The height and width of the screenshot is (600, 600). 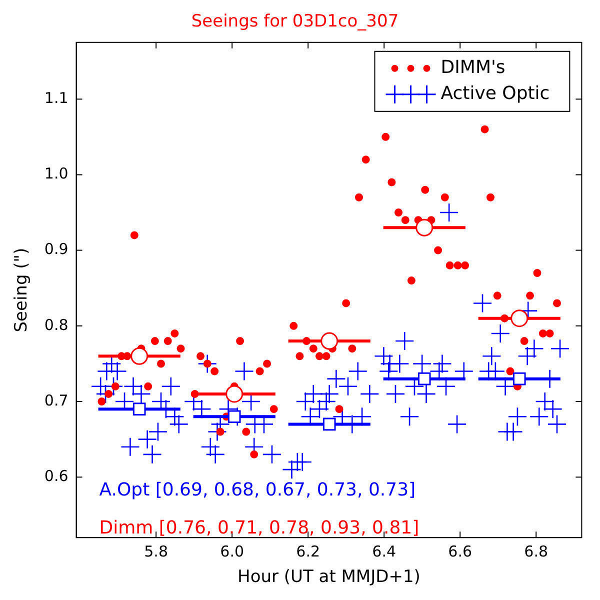 What do you see at coordinates (56, 476) in the screenshot?
I see `y-tick-label: 0.6` at bounding box center [56, 476].